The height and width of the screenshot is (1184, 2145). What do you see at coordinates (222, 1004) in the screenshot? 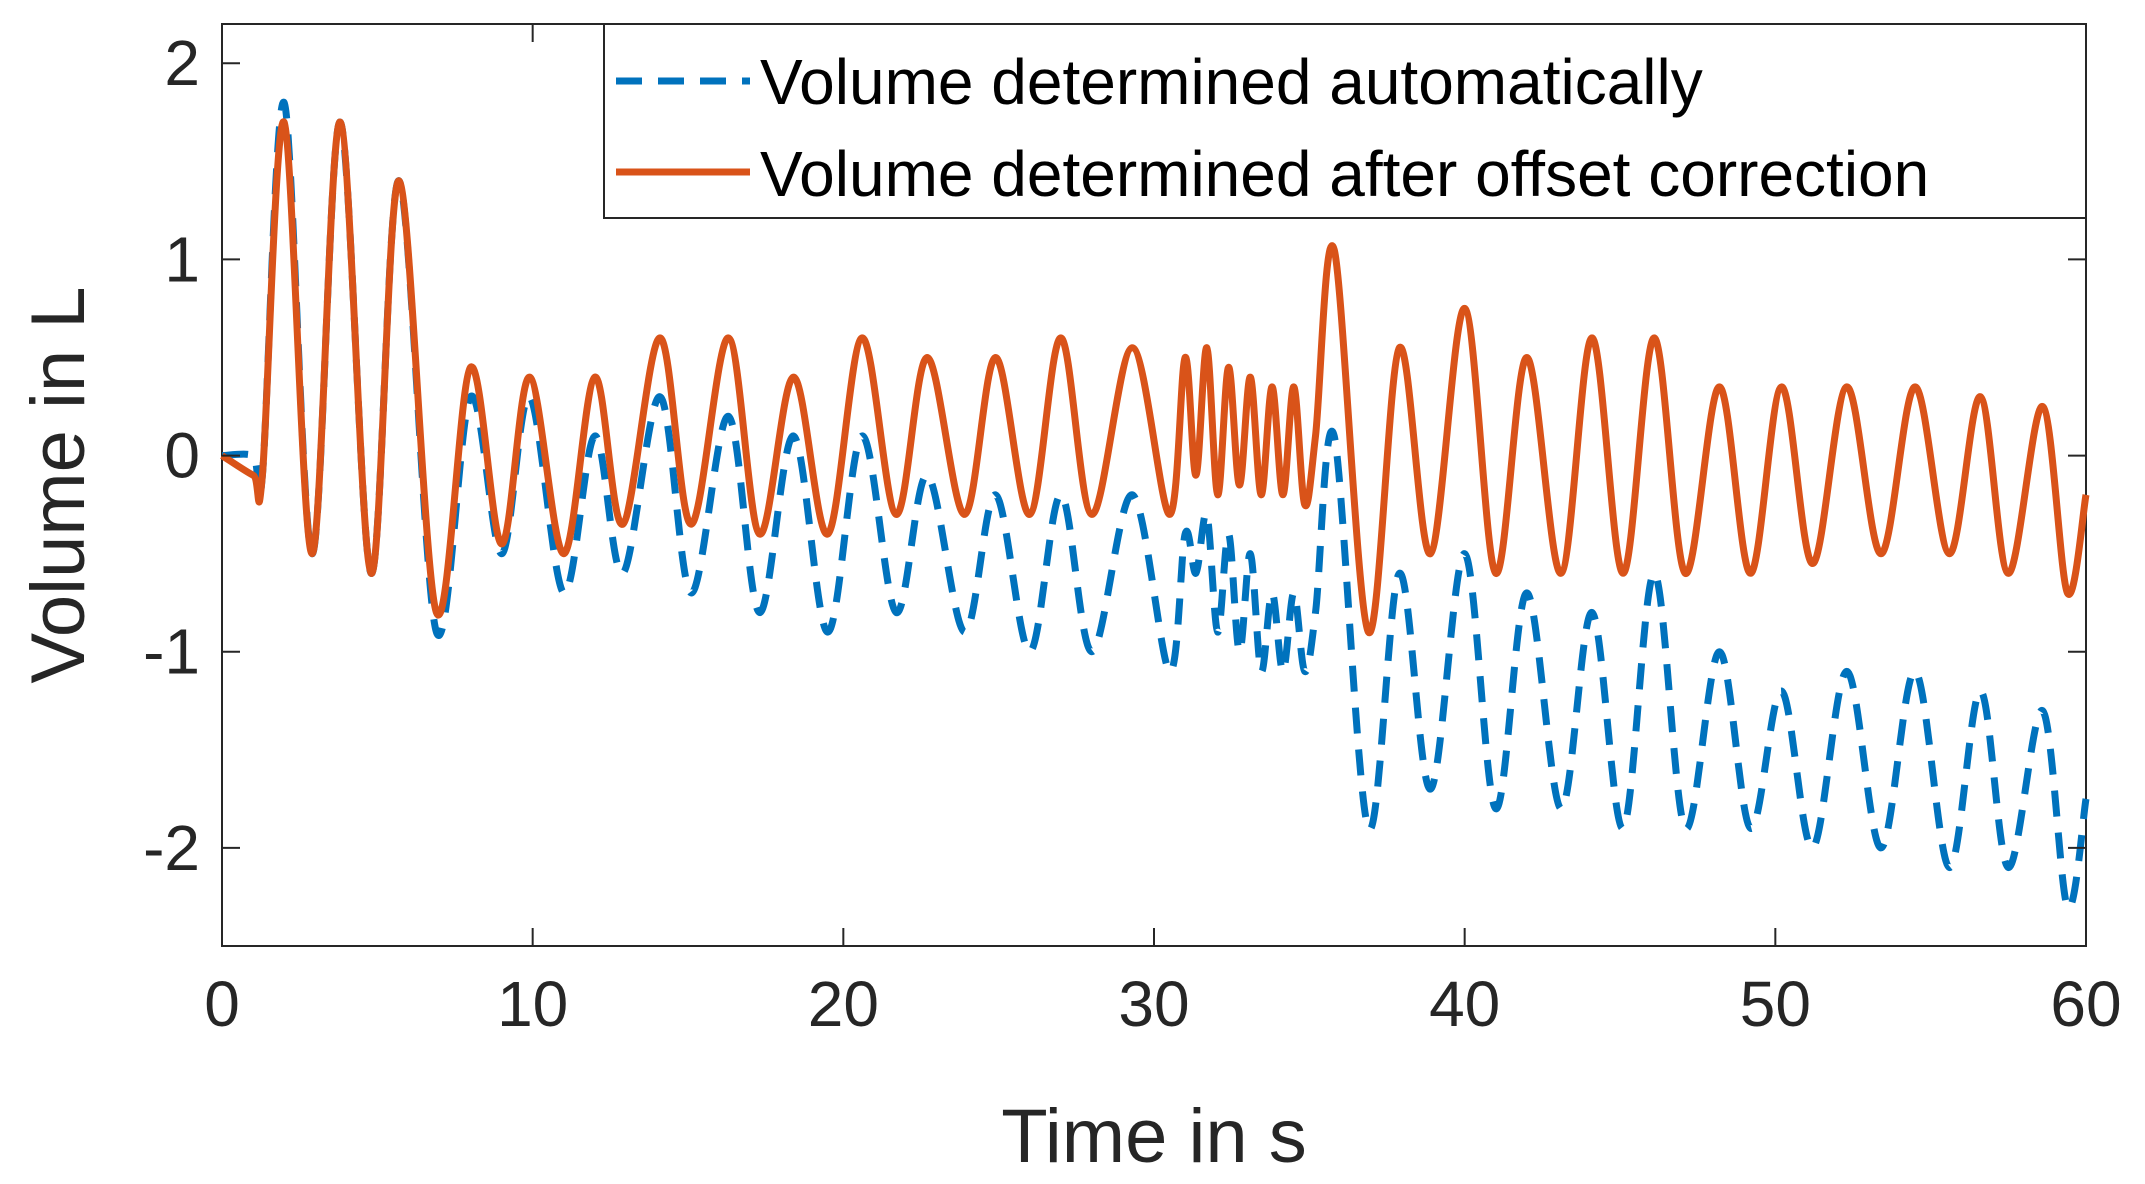
I see `x-tick-label: 0` at bounding box center [222, 1004].